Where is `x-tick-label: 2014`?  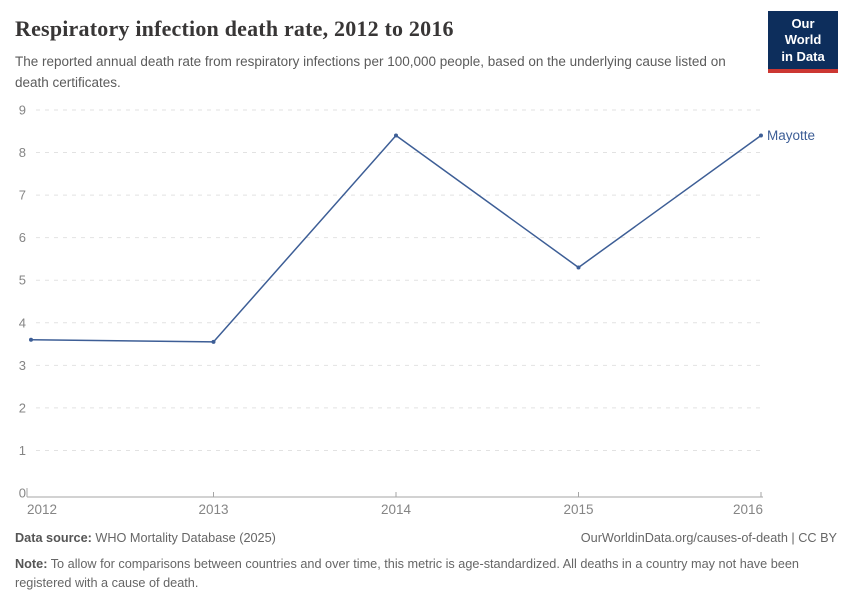
x-tick-label: 2014 is located at coordinates (396, 509).